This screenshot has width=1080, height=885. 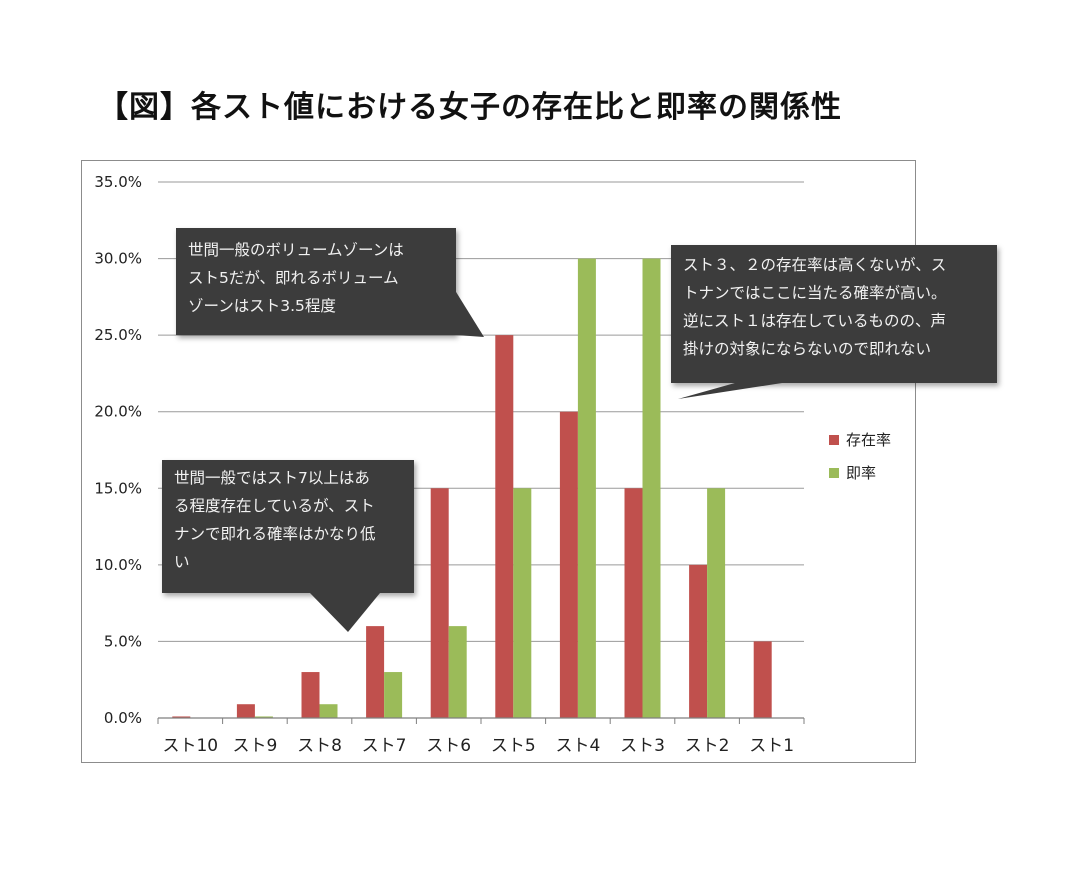 What do you see at coordinates (504, 526) in the screenshot?
I see `bar-存在率-スト5` at bounding box center [504, 526].